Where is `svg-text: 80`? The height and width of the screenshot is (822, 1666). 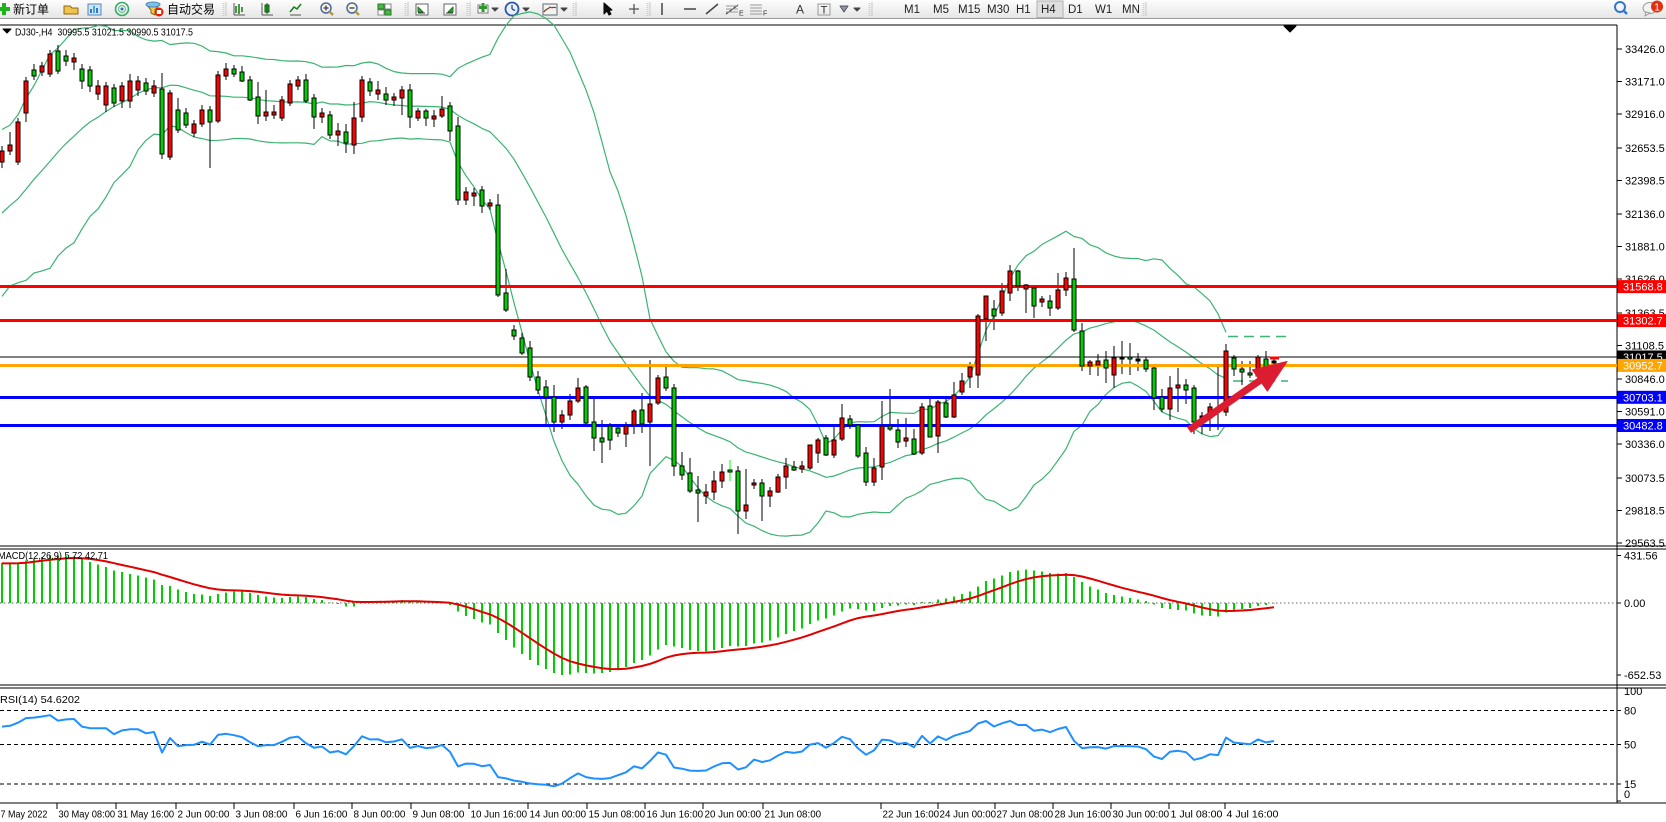 svg-text: 80 is located at coordinates (1630, 712).